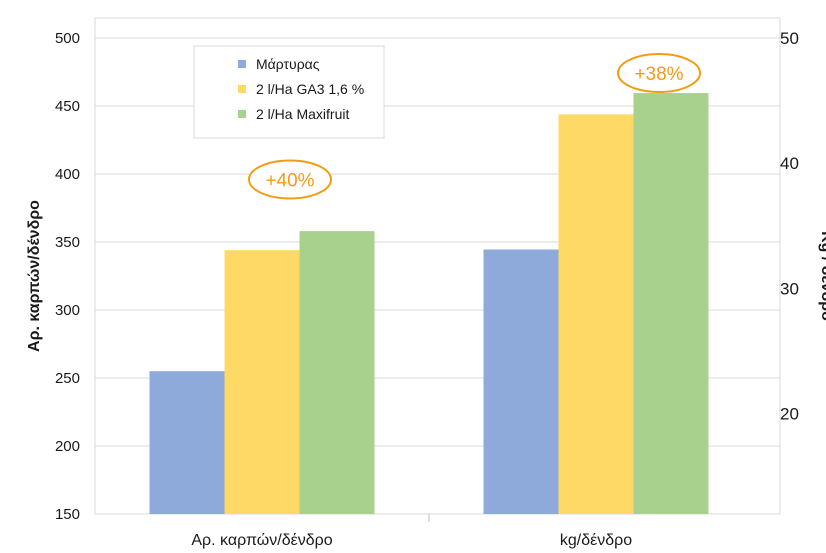  I want to click on annotation-label: +38%, so click(658, 74).